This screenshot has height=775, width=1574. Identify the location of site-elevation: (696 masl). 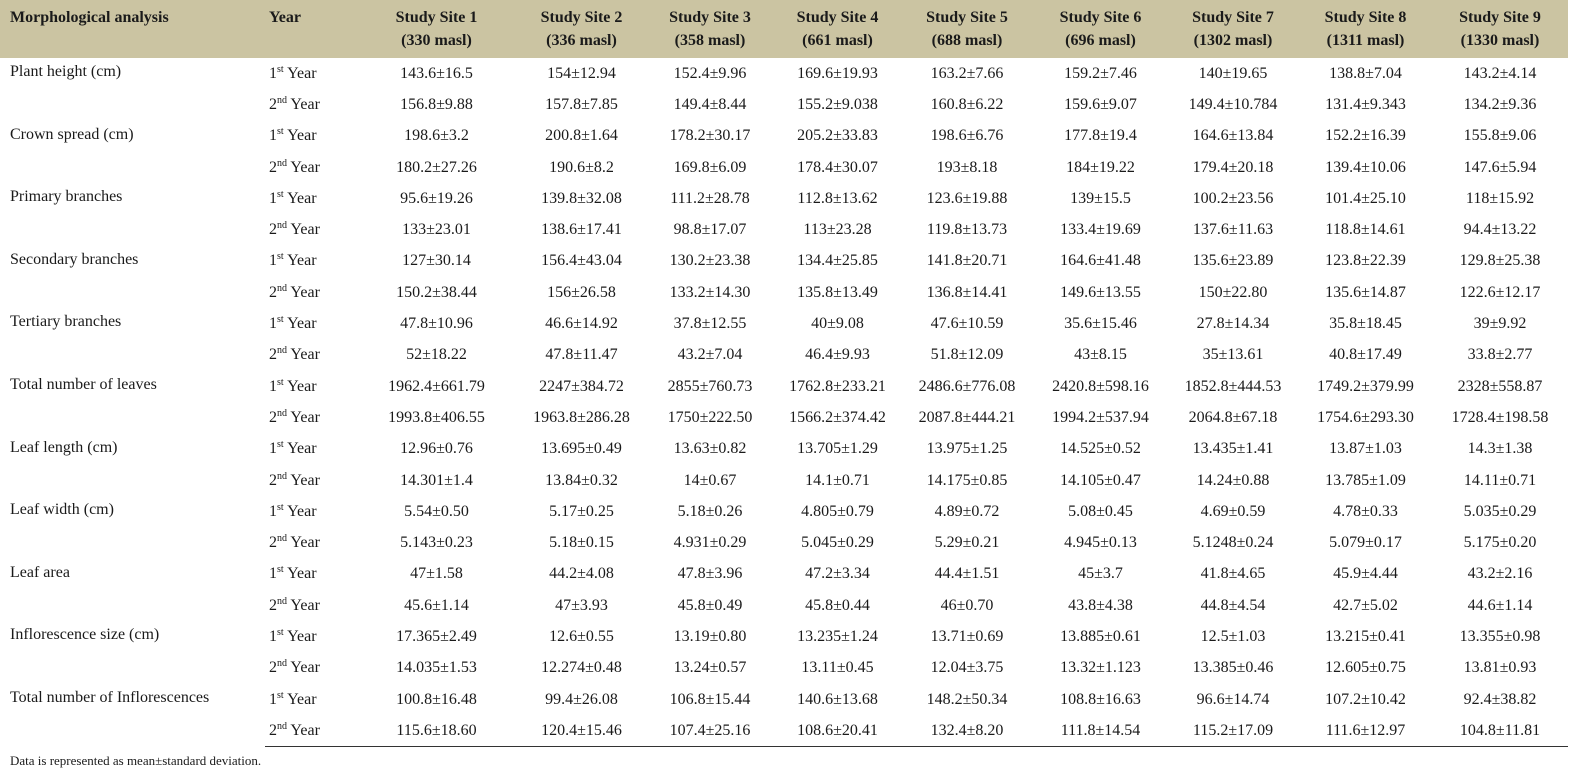
(1100, 40).